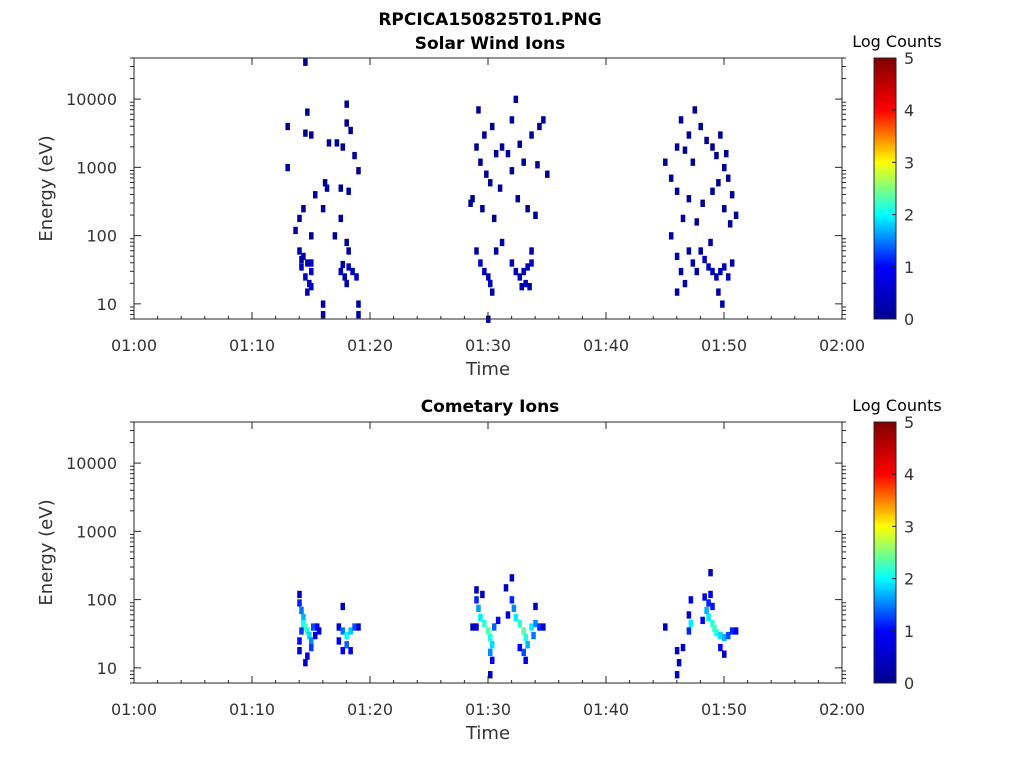 This screenshot has width=1024, height=768. Describe the element at coordinates (487, 733) in the screenshot. I see `x-axis-label: Time` at that location.